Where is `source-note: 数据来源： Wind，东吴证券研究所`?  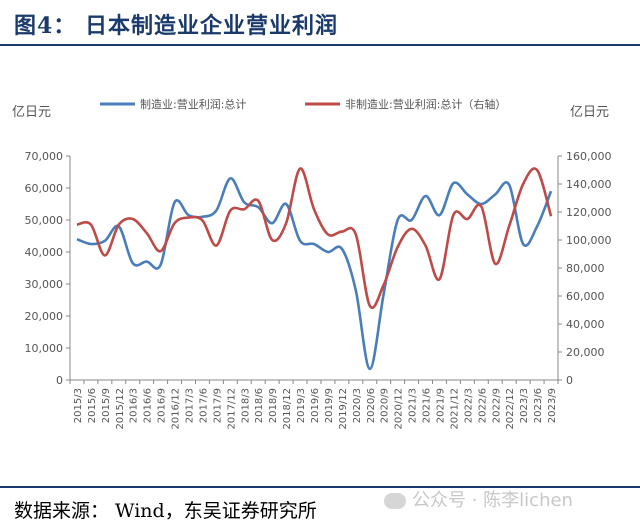
source-note: 数据来源： Wind，东吴证券研究所 is located at coordinates (165, 511).